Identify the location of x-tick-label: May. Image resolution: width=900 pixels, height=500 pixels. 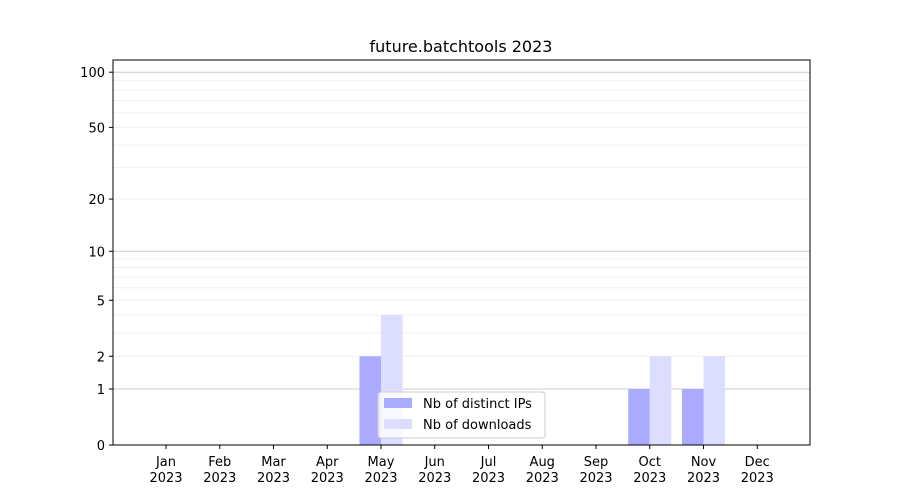
(381, 462).